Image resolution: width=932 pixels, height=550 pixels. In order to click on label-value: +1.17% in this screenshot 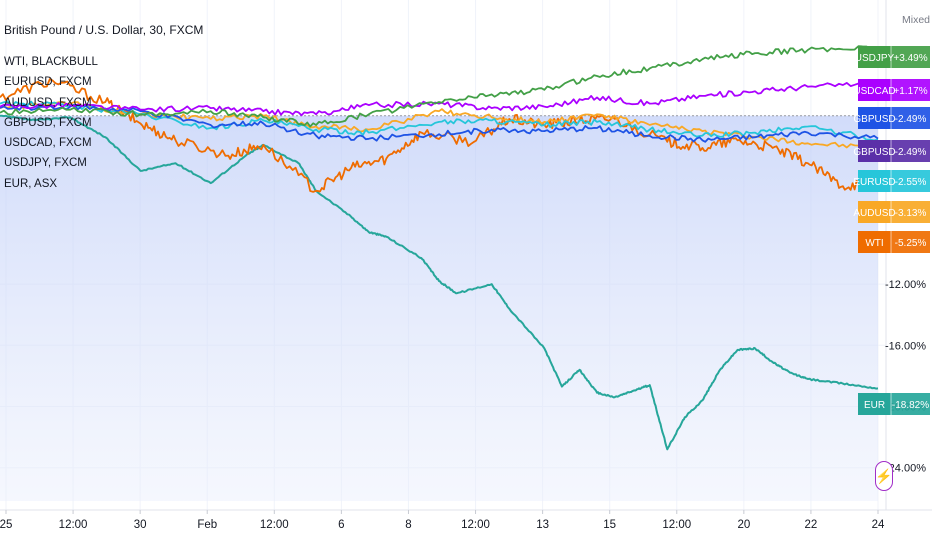, I will do `click(910, 91)`.